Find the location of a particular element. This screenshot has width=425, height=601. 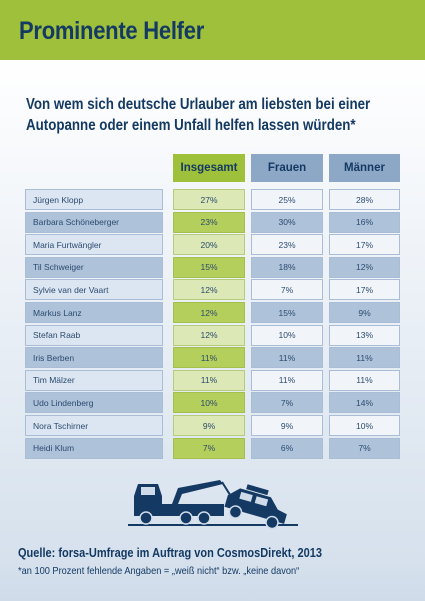

value-women: 6% is located at coordinates (287, 448).